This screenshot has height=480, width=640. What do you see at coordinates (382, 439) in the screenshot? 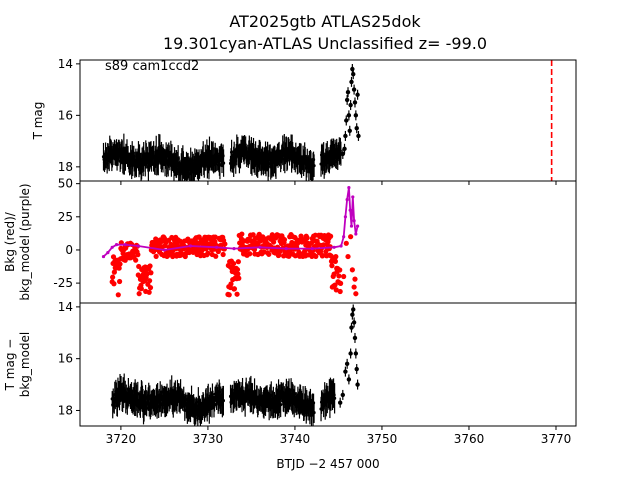
I see `x-tick-label: 3750` at bounding box center [382, 439].